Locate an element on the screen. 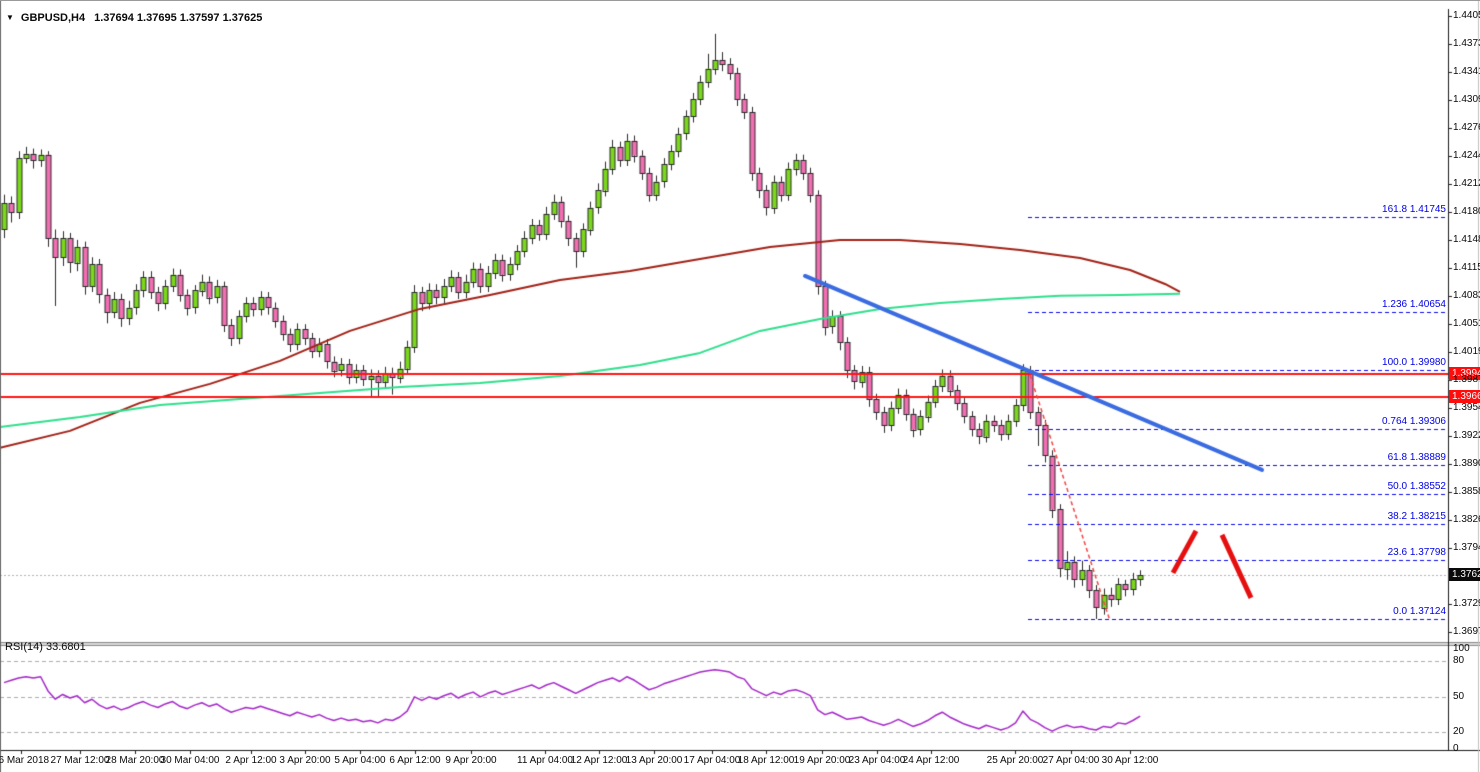  date-tick-label: 18 Apr 12:00 is located at coordinates (766, 760).